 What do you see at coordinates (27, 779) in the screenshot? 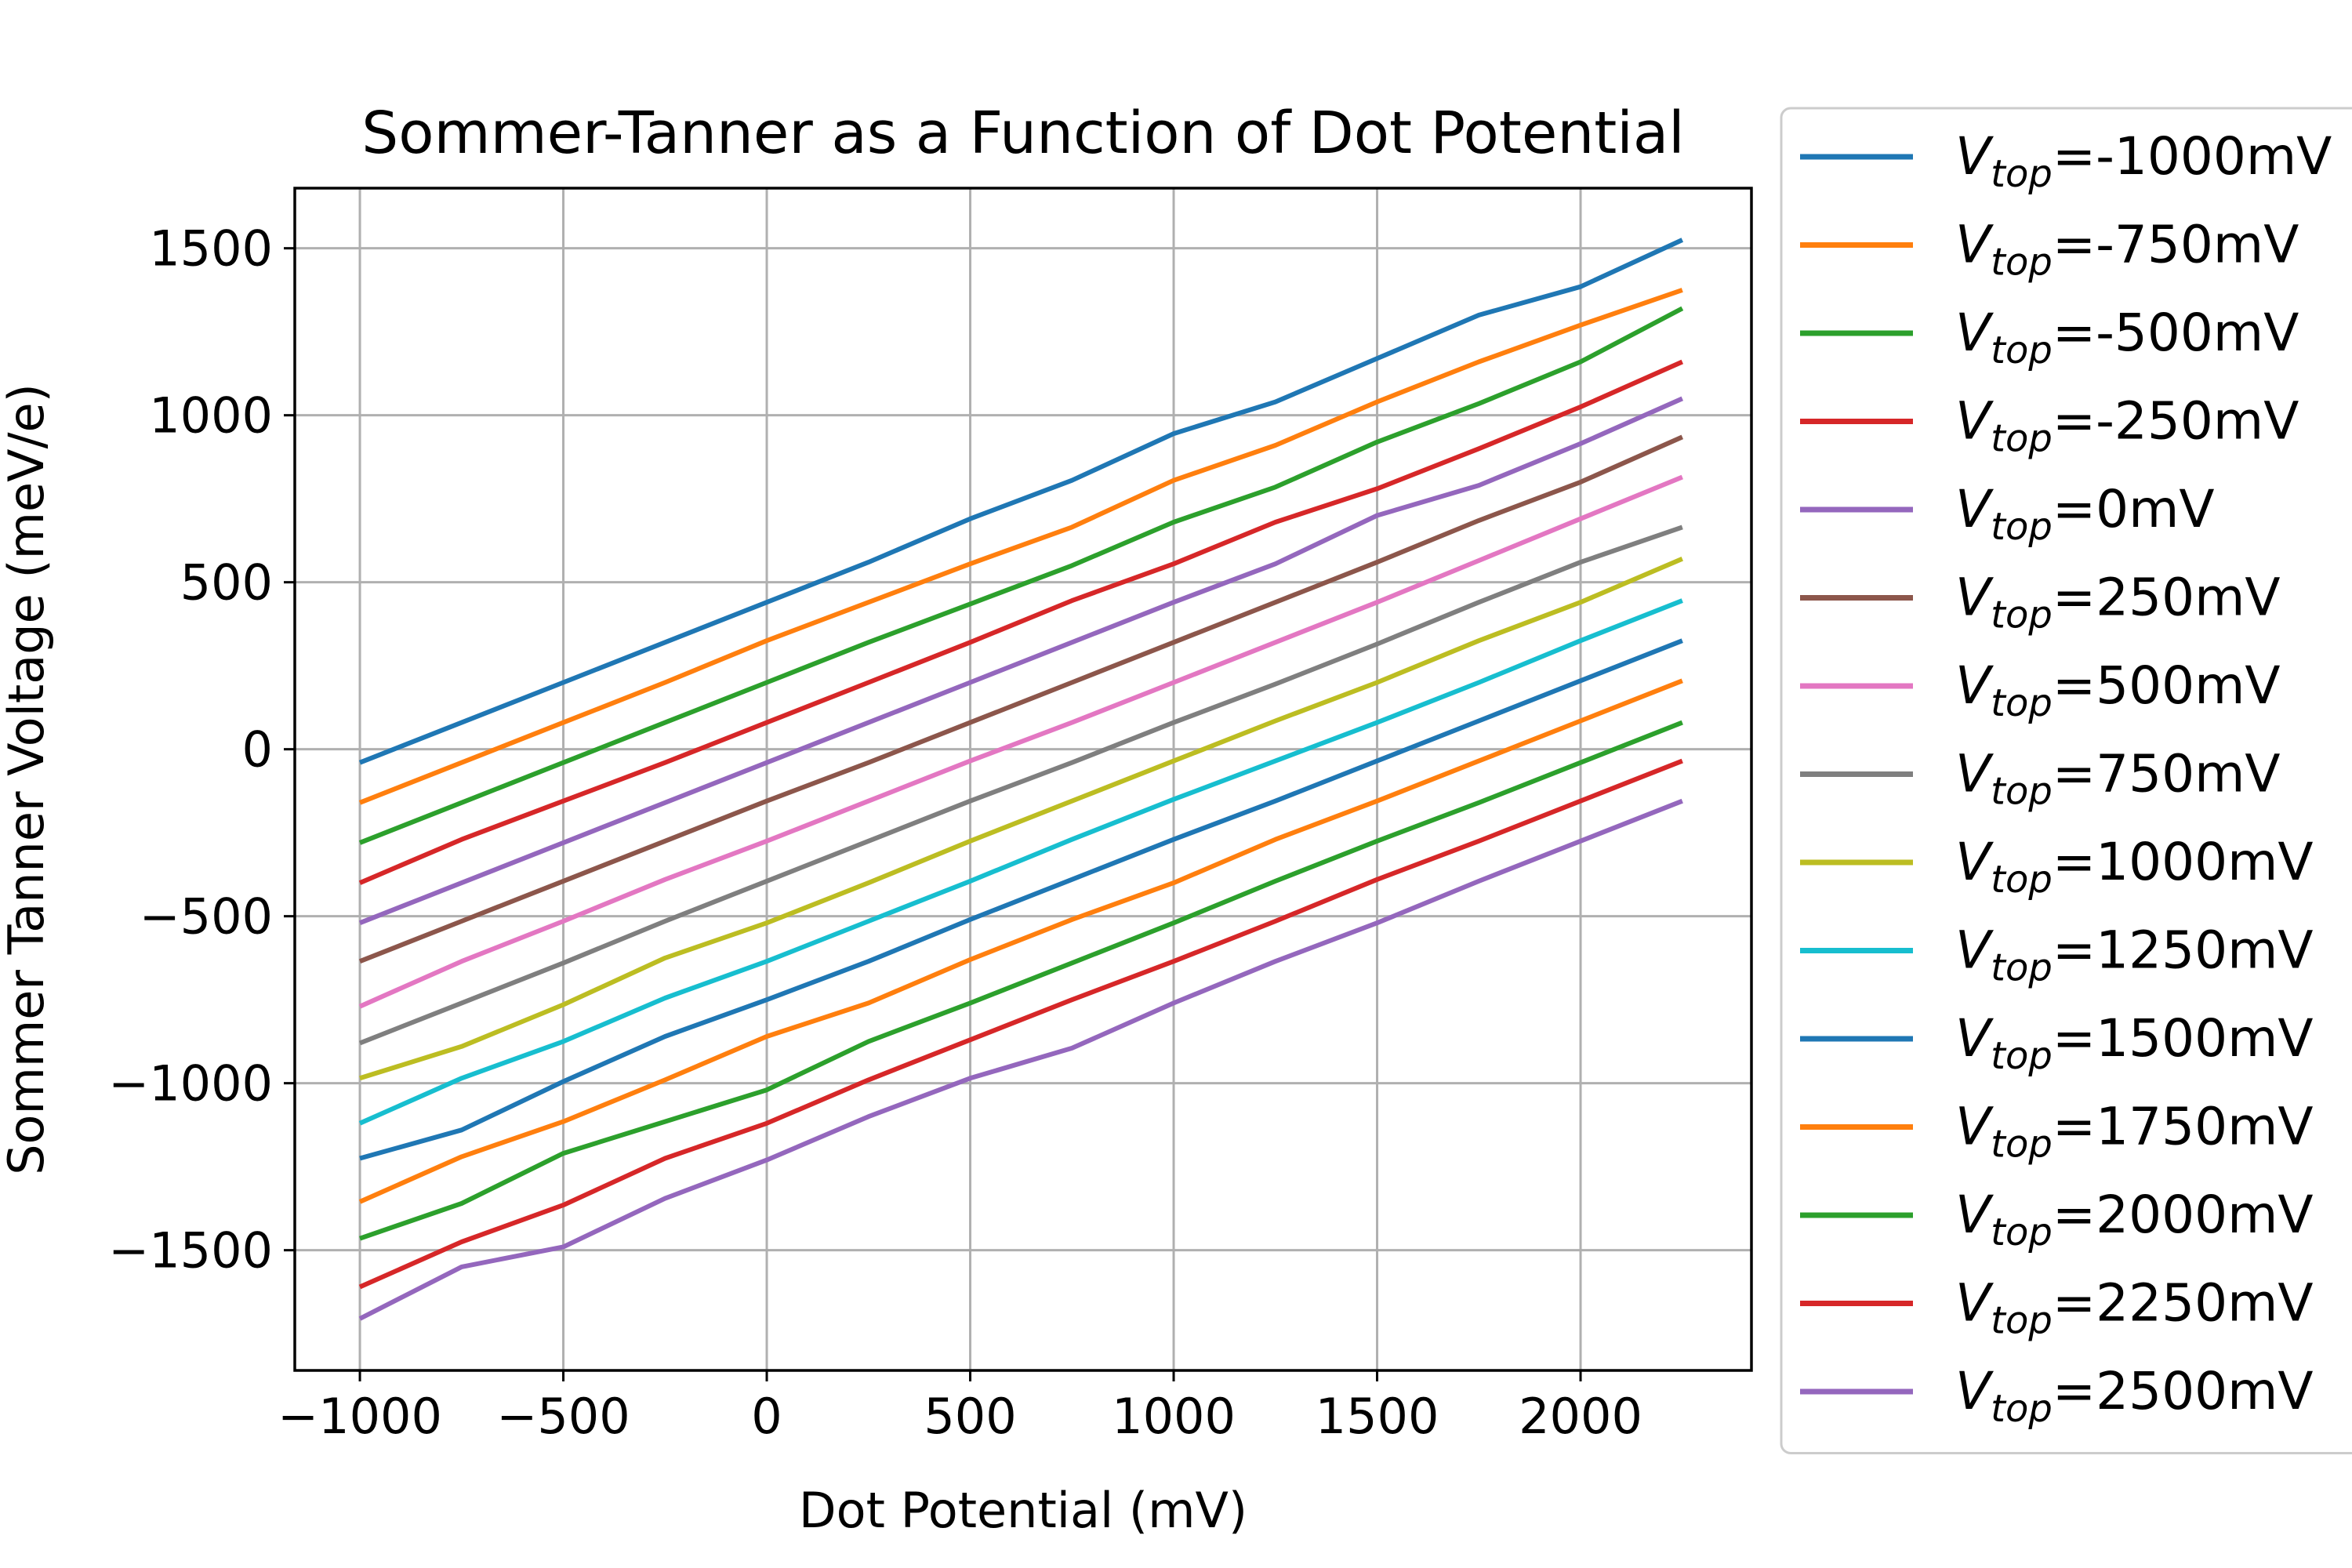
I see `y-axis-label: Sommer Tanner Voltage (meV/e)` at bounding box center [27, 779].